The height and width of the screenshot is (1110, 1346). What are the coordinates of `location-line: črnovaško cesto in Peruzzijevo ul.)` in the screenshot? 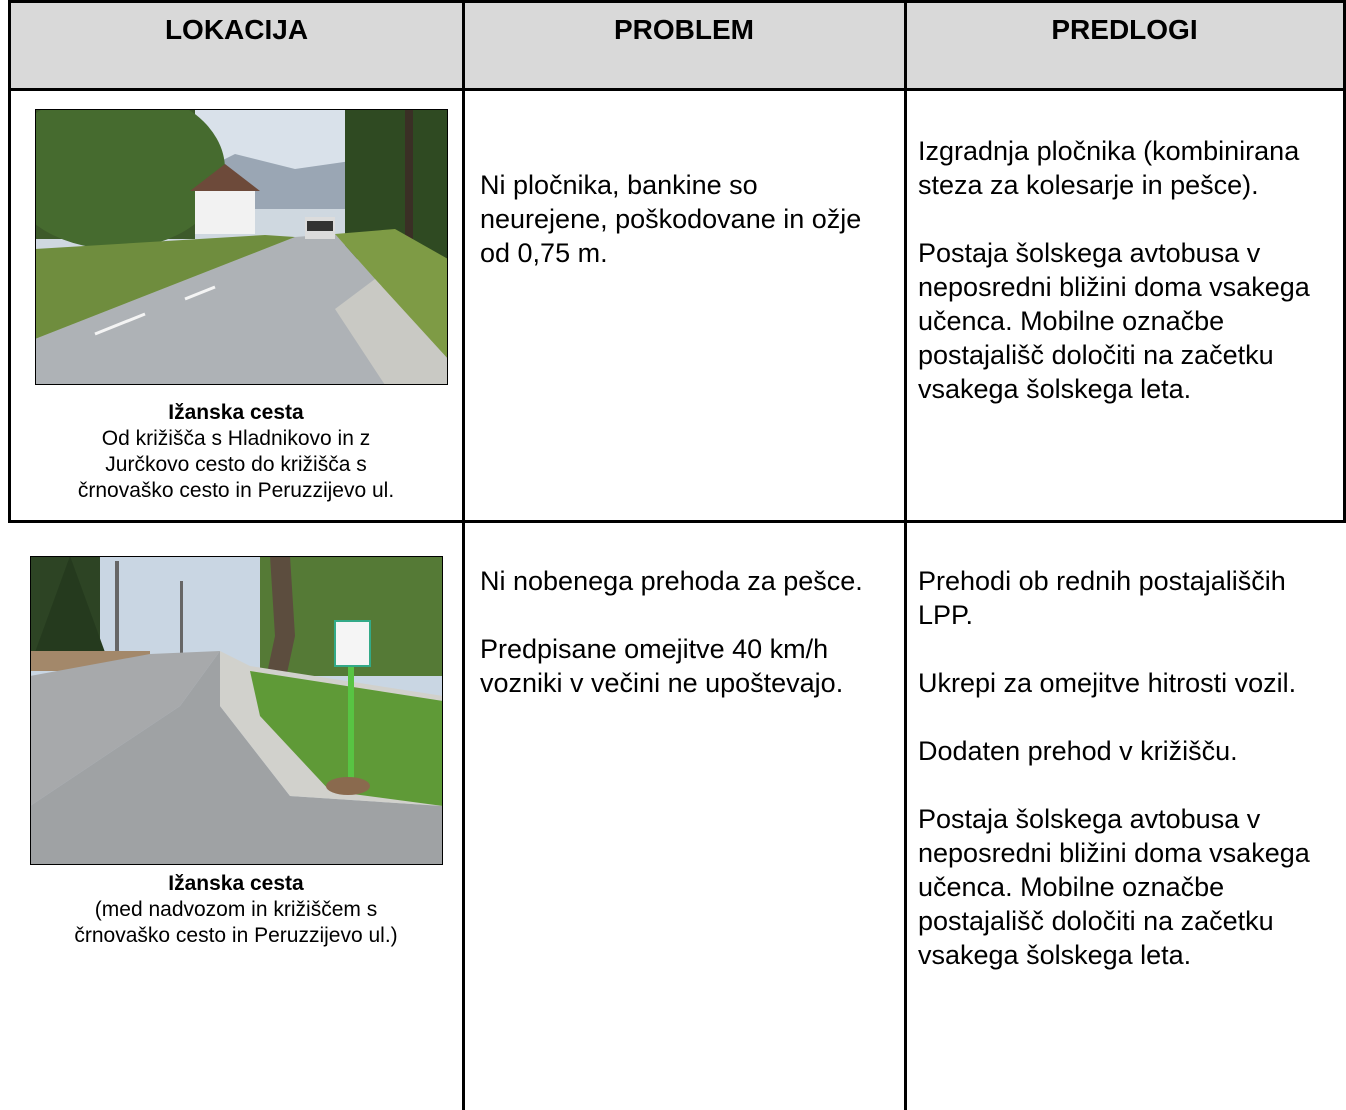 It's located at (236, 935).